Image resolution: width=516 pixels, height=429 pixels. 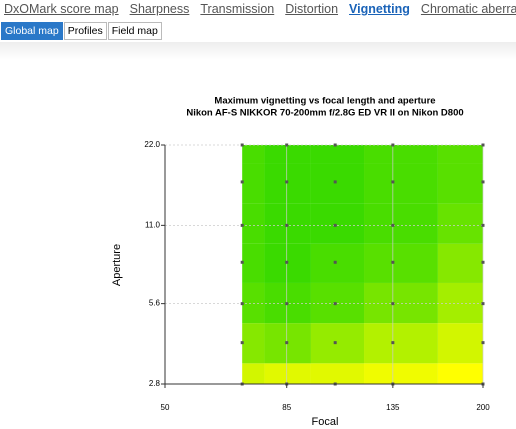 I want to click on sub-tab: Profiles, so click(x=85, y=31).